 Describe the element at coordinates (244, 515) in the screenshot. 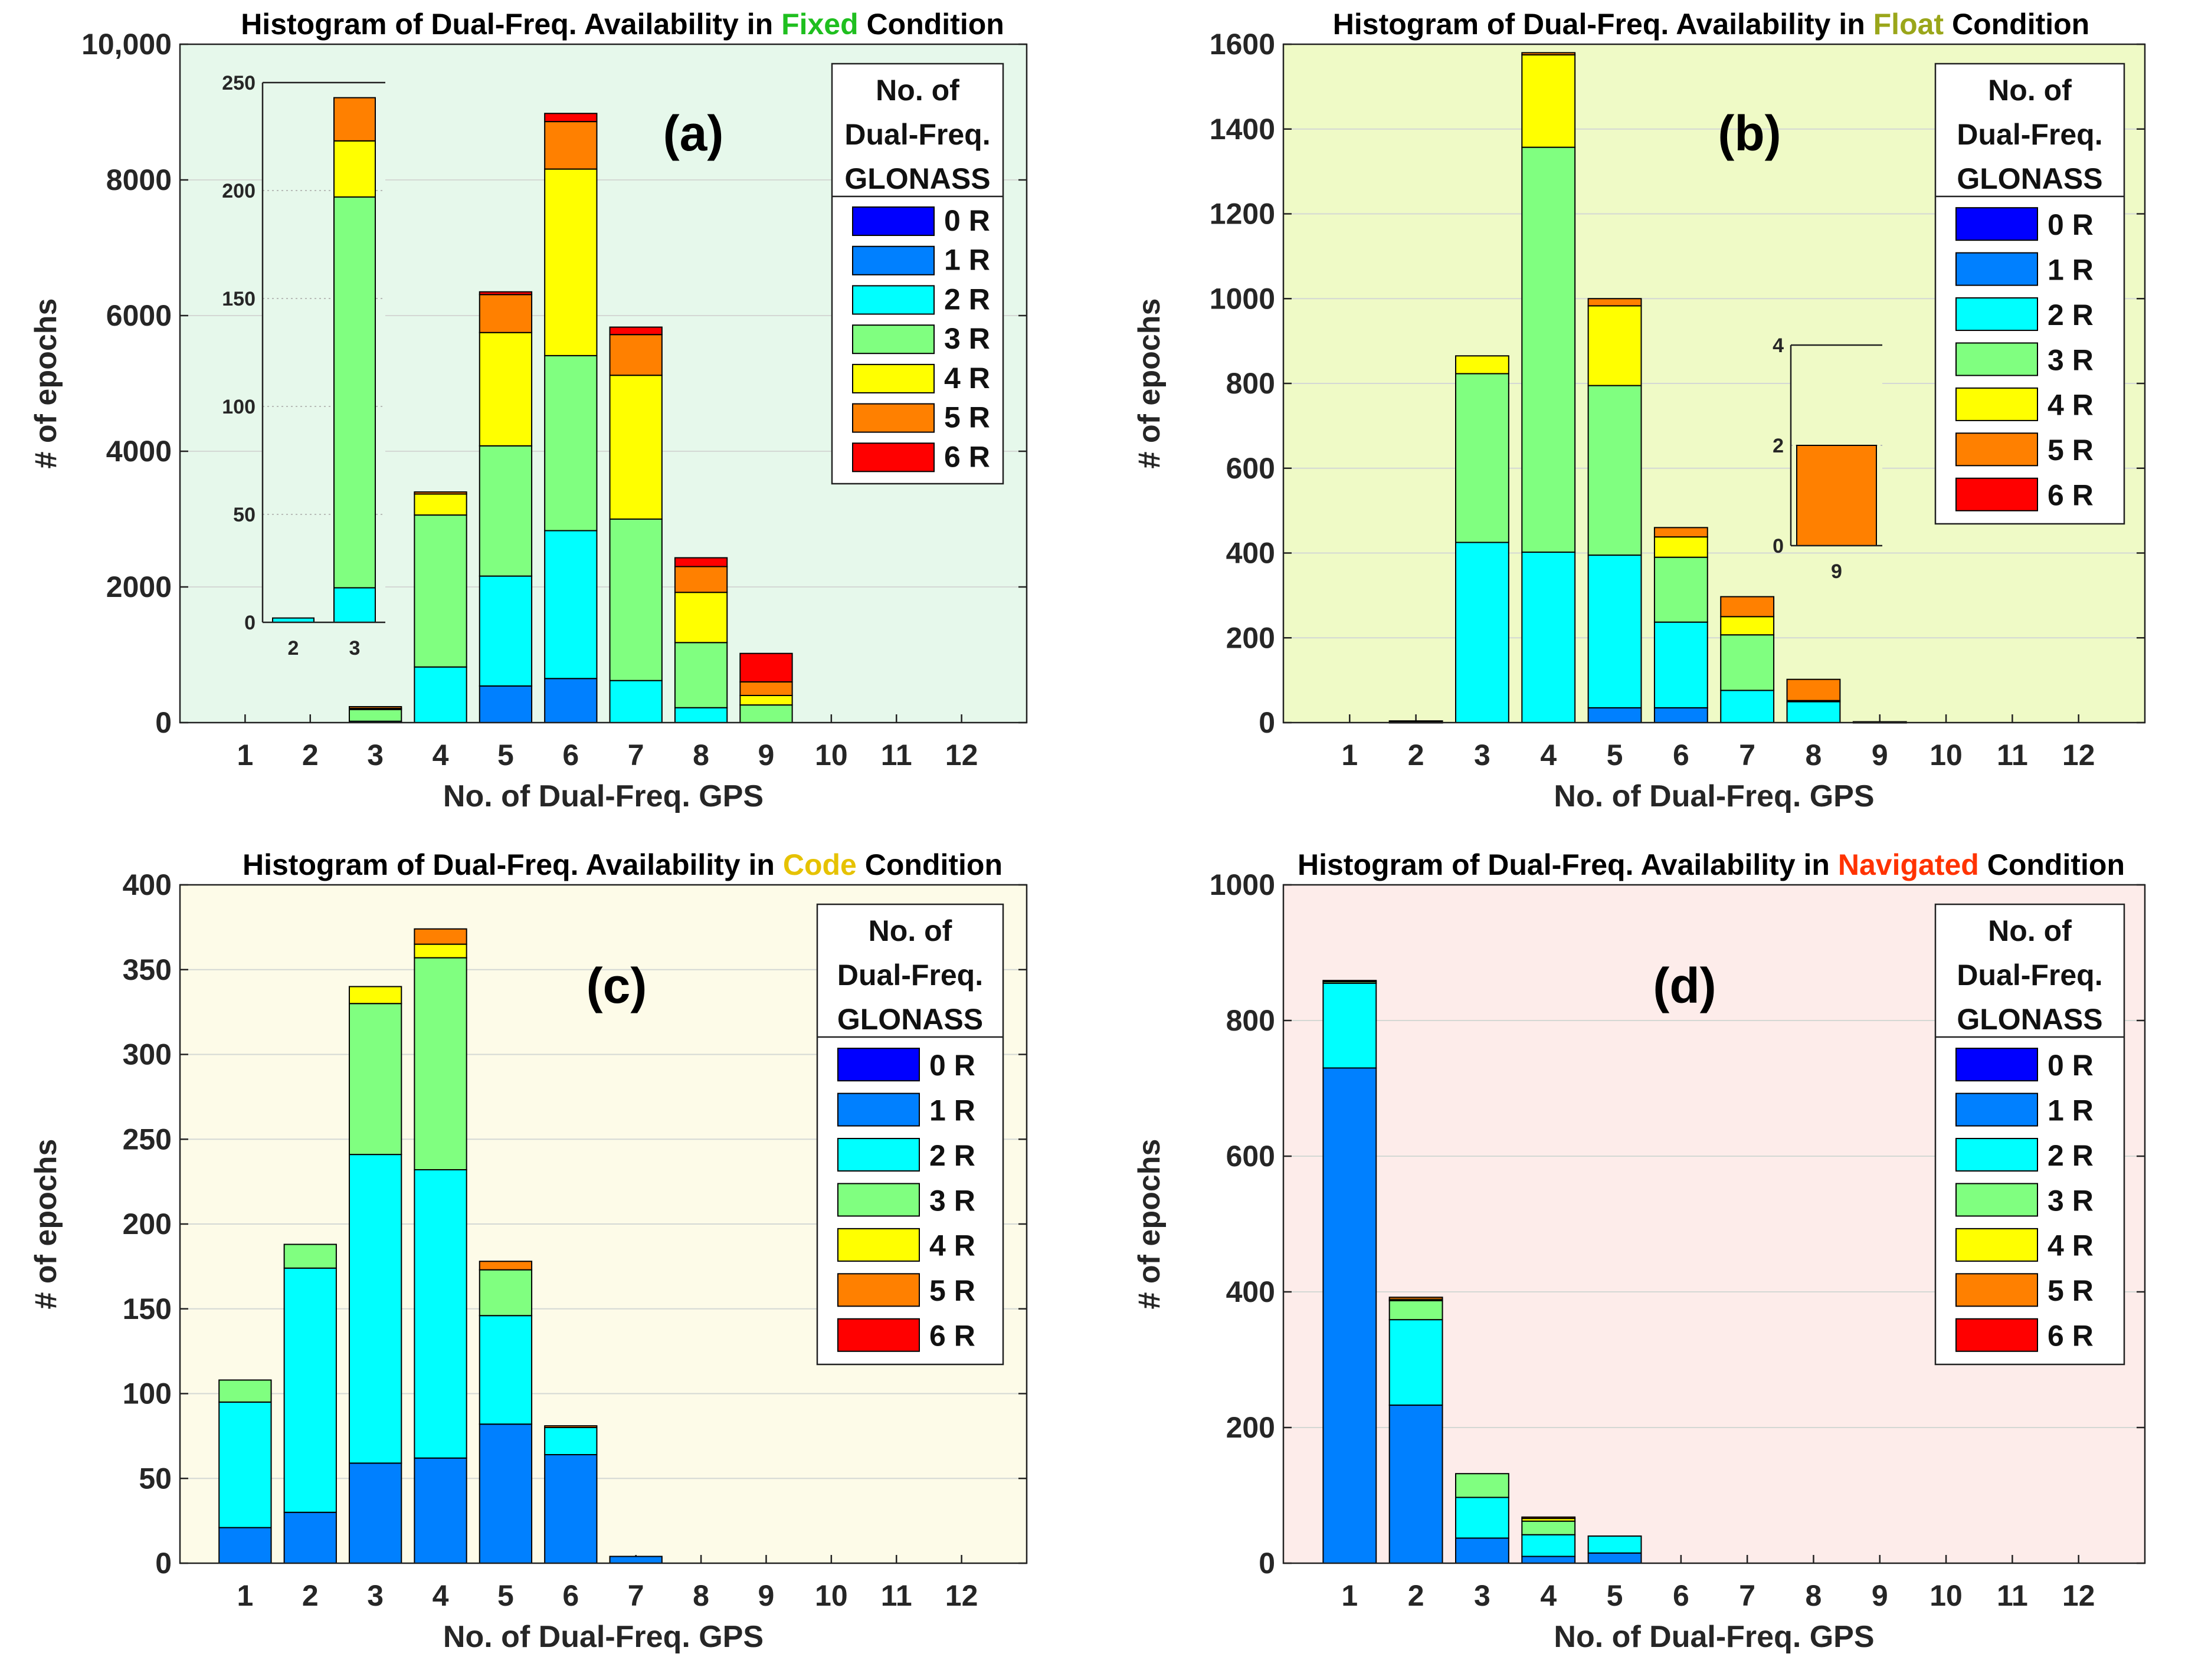

I see `inset-y-tick-label: 50` at that location.